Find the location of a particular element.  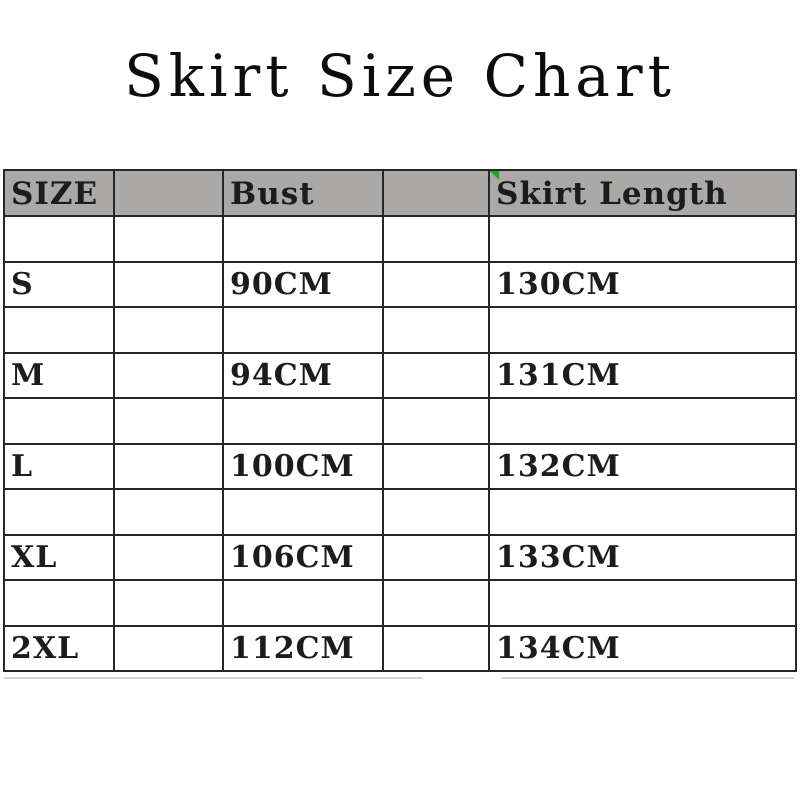

header-cell-size: SIZE is located at coordinates (59, 193).